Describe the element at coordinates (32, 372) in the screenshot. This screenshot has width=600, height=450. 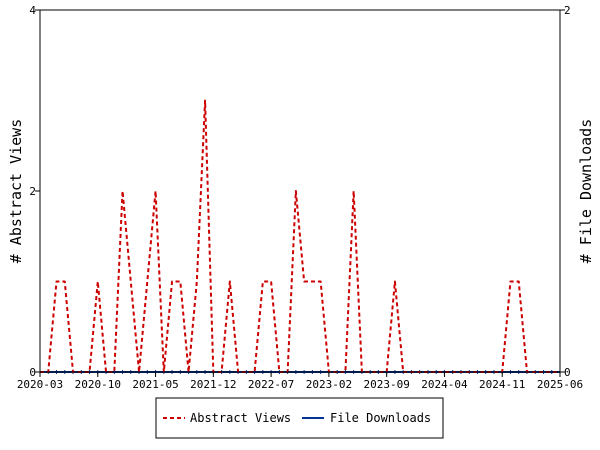
I see `left-tick-label: 0` at that location.